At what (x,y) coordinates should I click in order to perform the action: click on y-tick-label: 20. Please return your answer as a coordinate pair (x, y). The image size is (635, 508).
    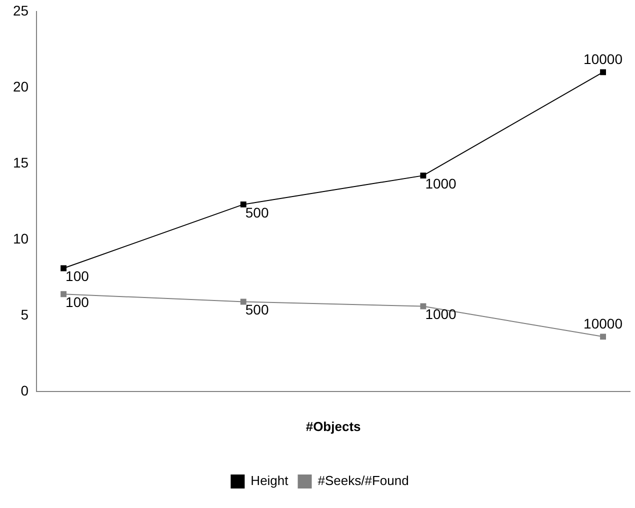
    Looking at the image, I should click on (20, 86).